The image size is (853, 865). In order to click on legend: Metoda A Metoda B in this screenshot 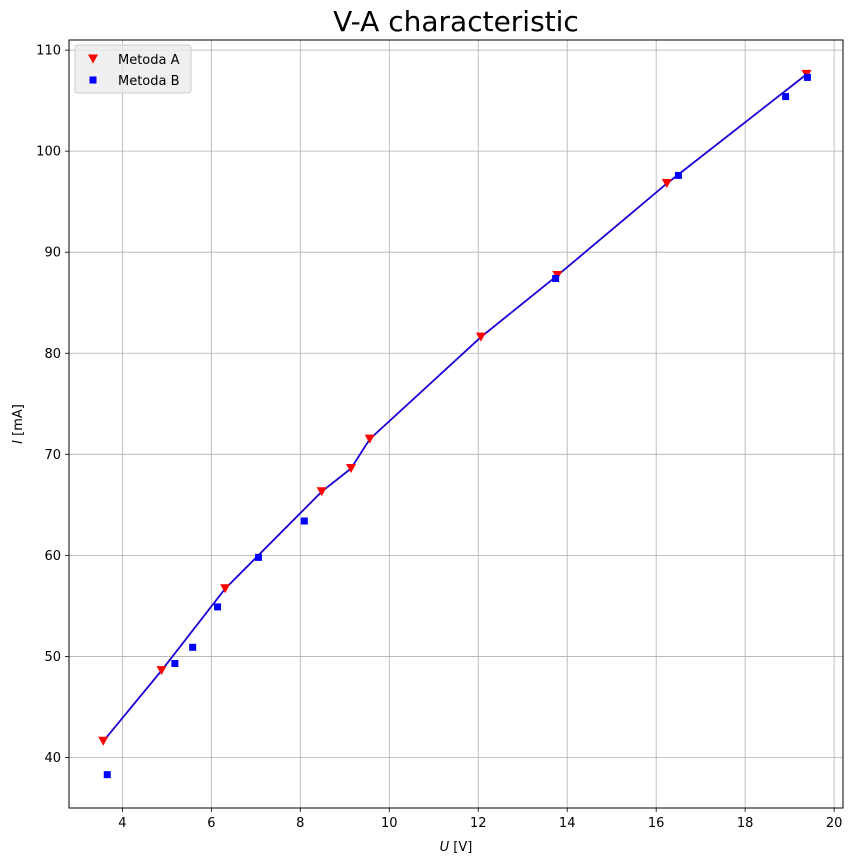, I will do `click(133, 69)`.